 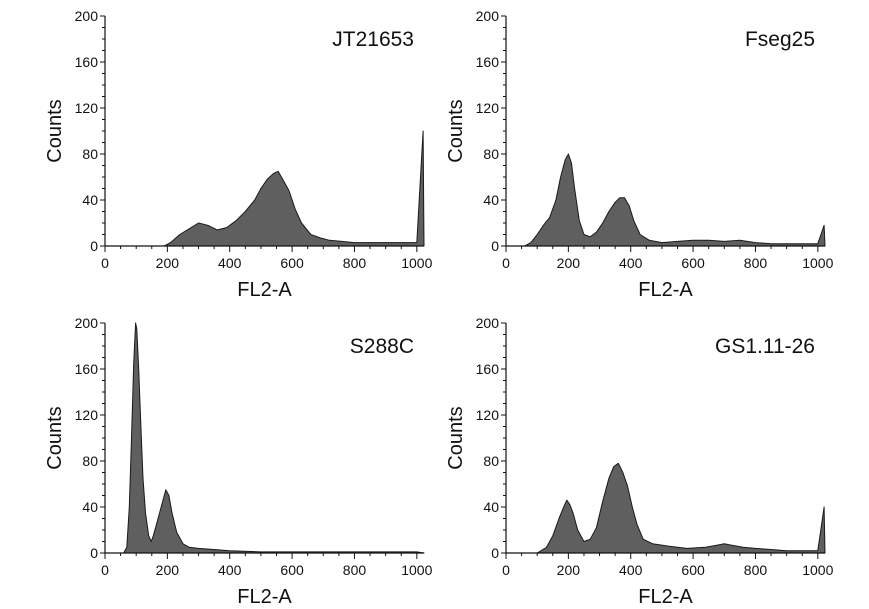 What do you see at coordinates (373, 39) in the screenshot?
I see `panel-label: JT21653` at bounding box center [373, 39].